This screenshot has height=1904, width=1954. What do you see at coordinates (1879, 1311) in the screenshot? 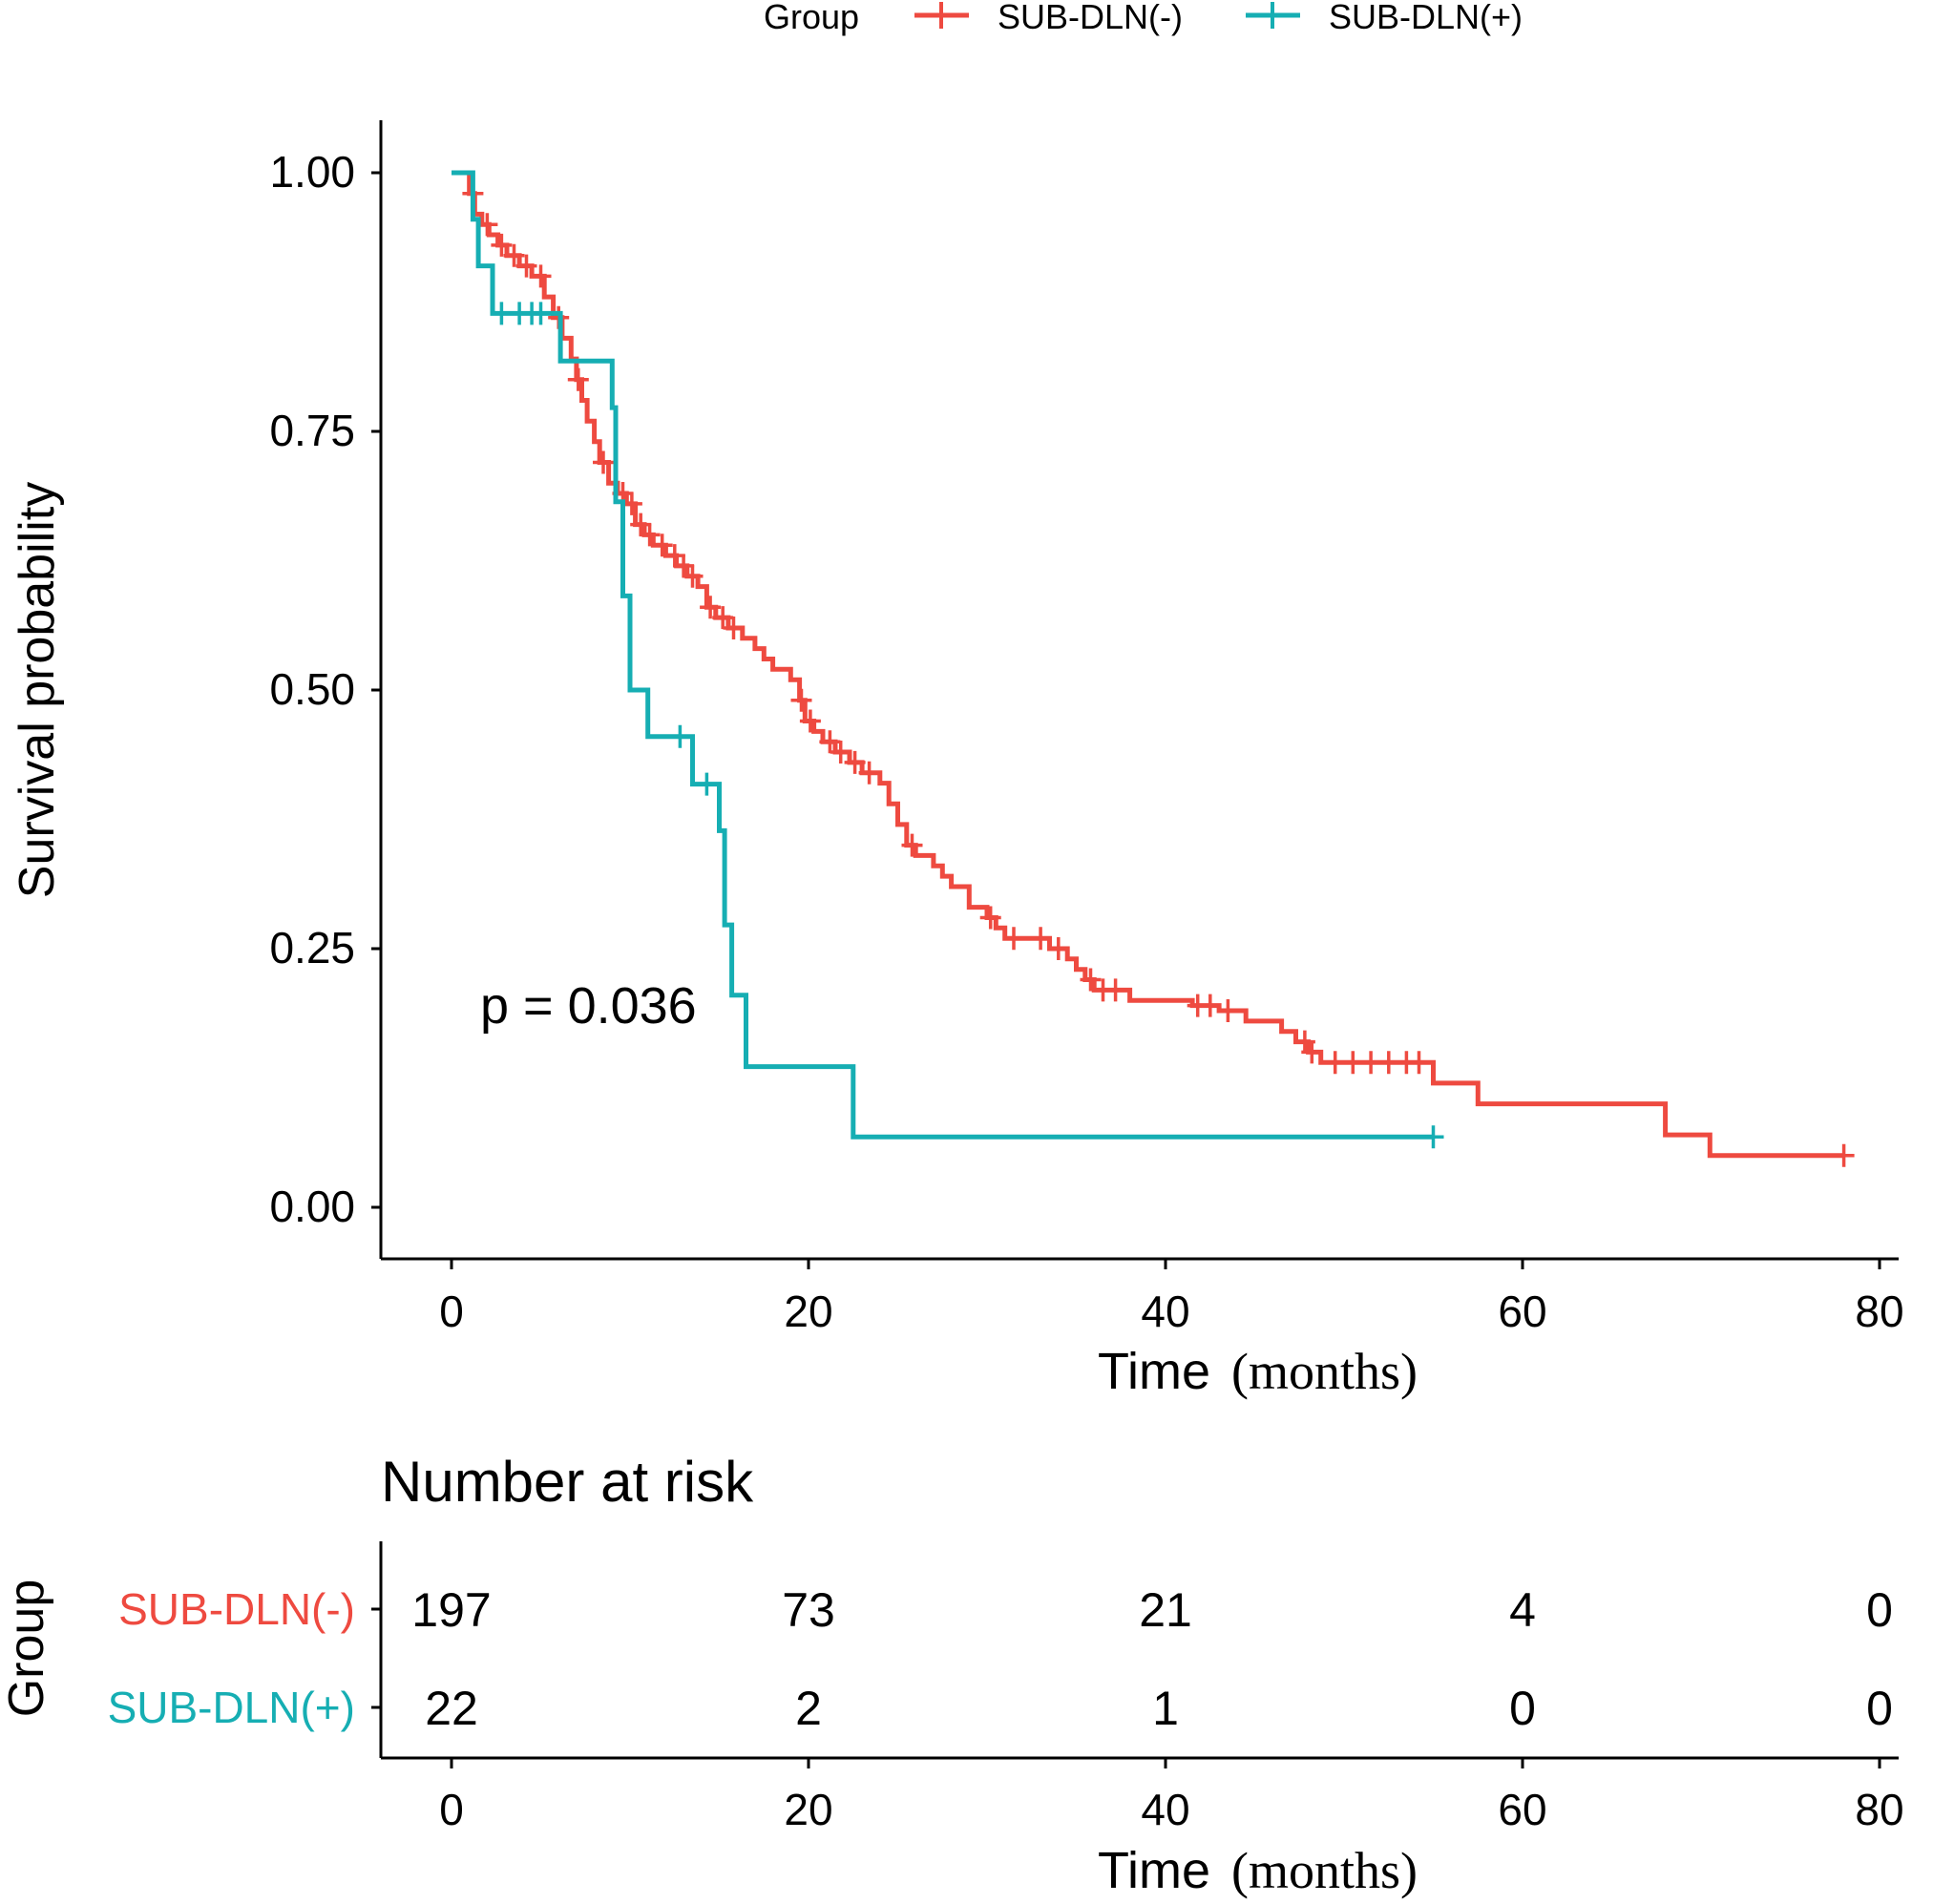
I see `x-tick-label: 80` at bounding box center [1879, 1311].